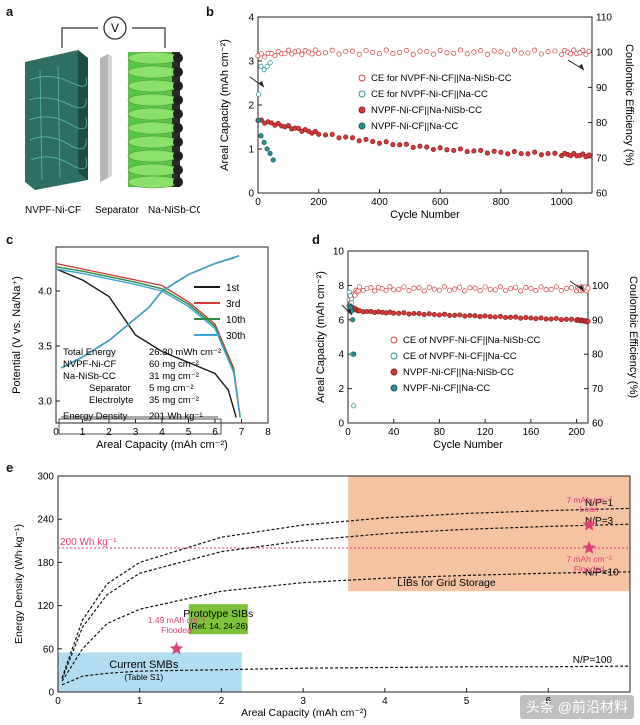 This screenshot has width=640, height=725. I want to click on table-value: 5 mg cm⁻², so click(171, 388).